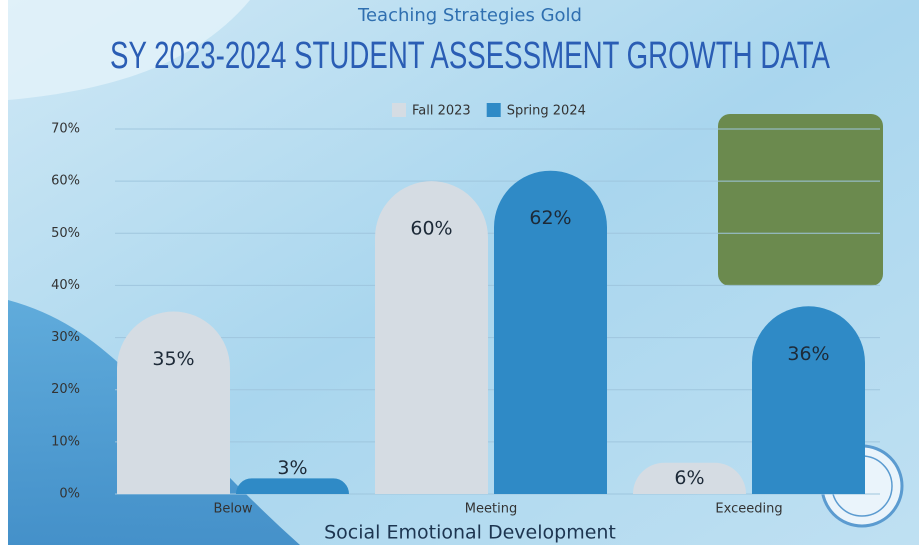 Image resolution: width=919 pixels, height=549 pixels. Describe the element at coordinates (65, 389) in the screenshot. I see `y-tick-label: 20%` at that location.